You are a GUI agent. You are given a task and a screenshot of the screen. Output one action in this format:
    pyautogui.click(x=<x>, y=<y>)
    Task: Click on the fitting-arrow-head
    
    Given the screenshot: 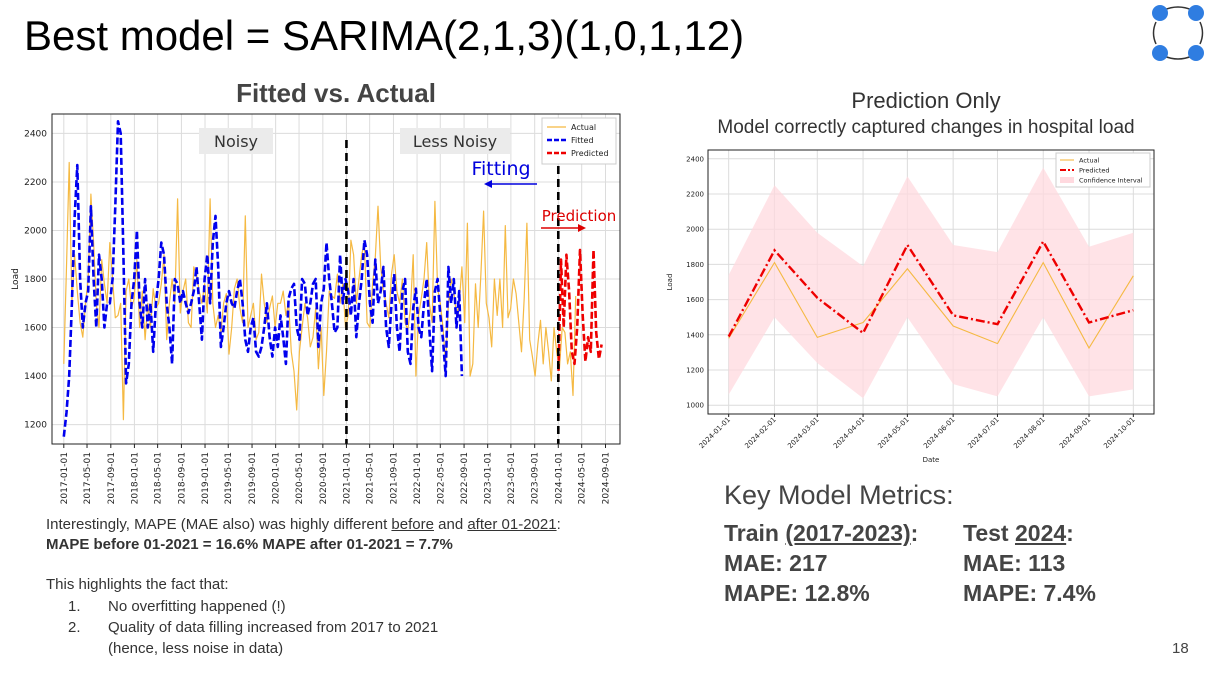 What is the action you would take?
    pyautogui.click(x=488, y=184)
    